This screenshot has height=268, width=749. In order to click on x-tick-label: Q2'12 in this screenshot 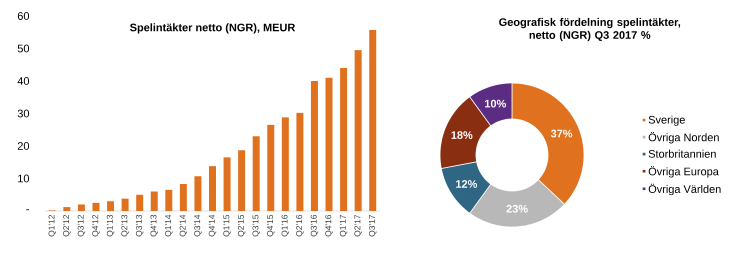, I will do `click(67, 225)`.